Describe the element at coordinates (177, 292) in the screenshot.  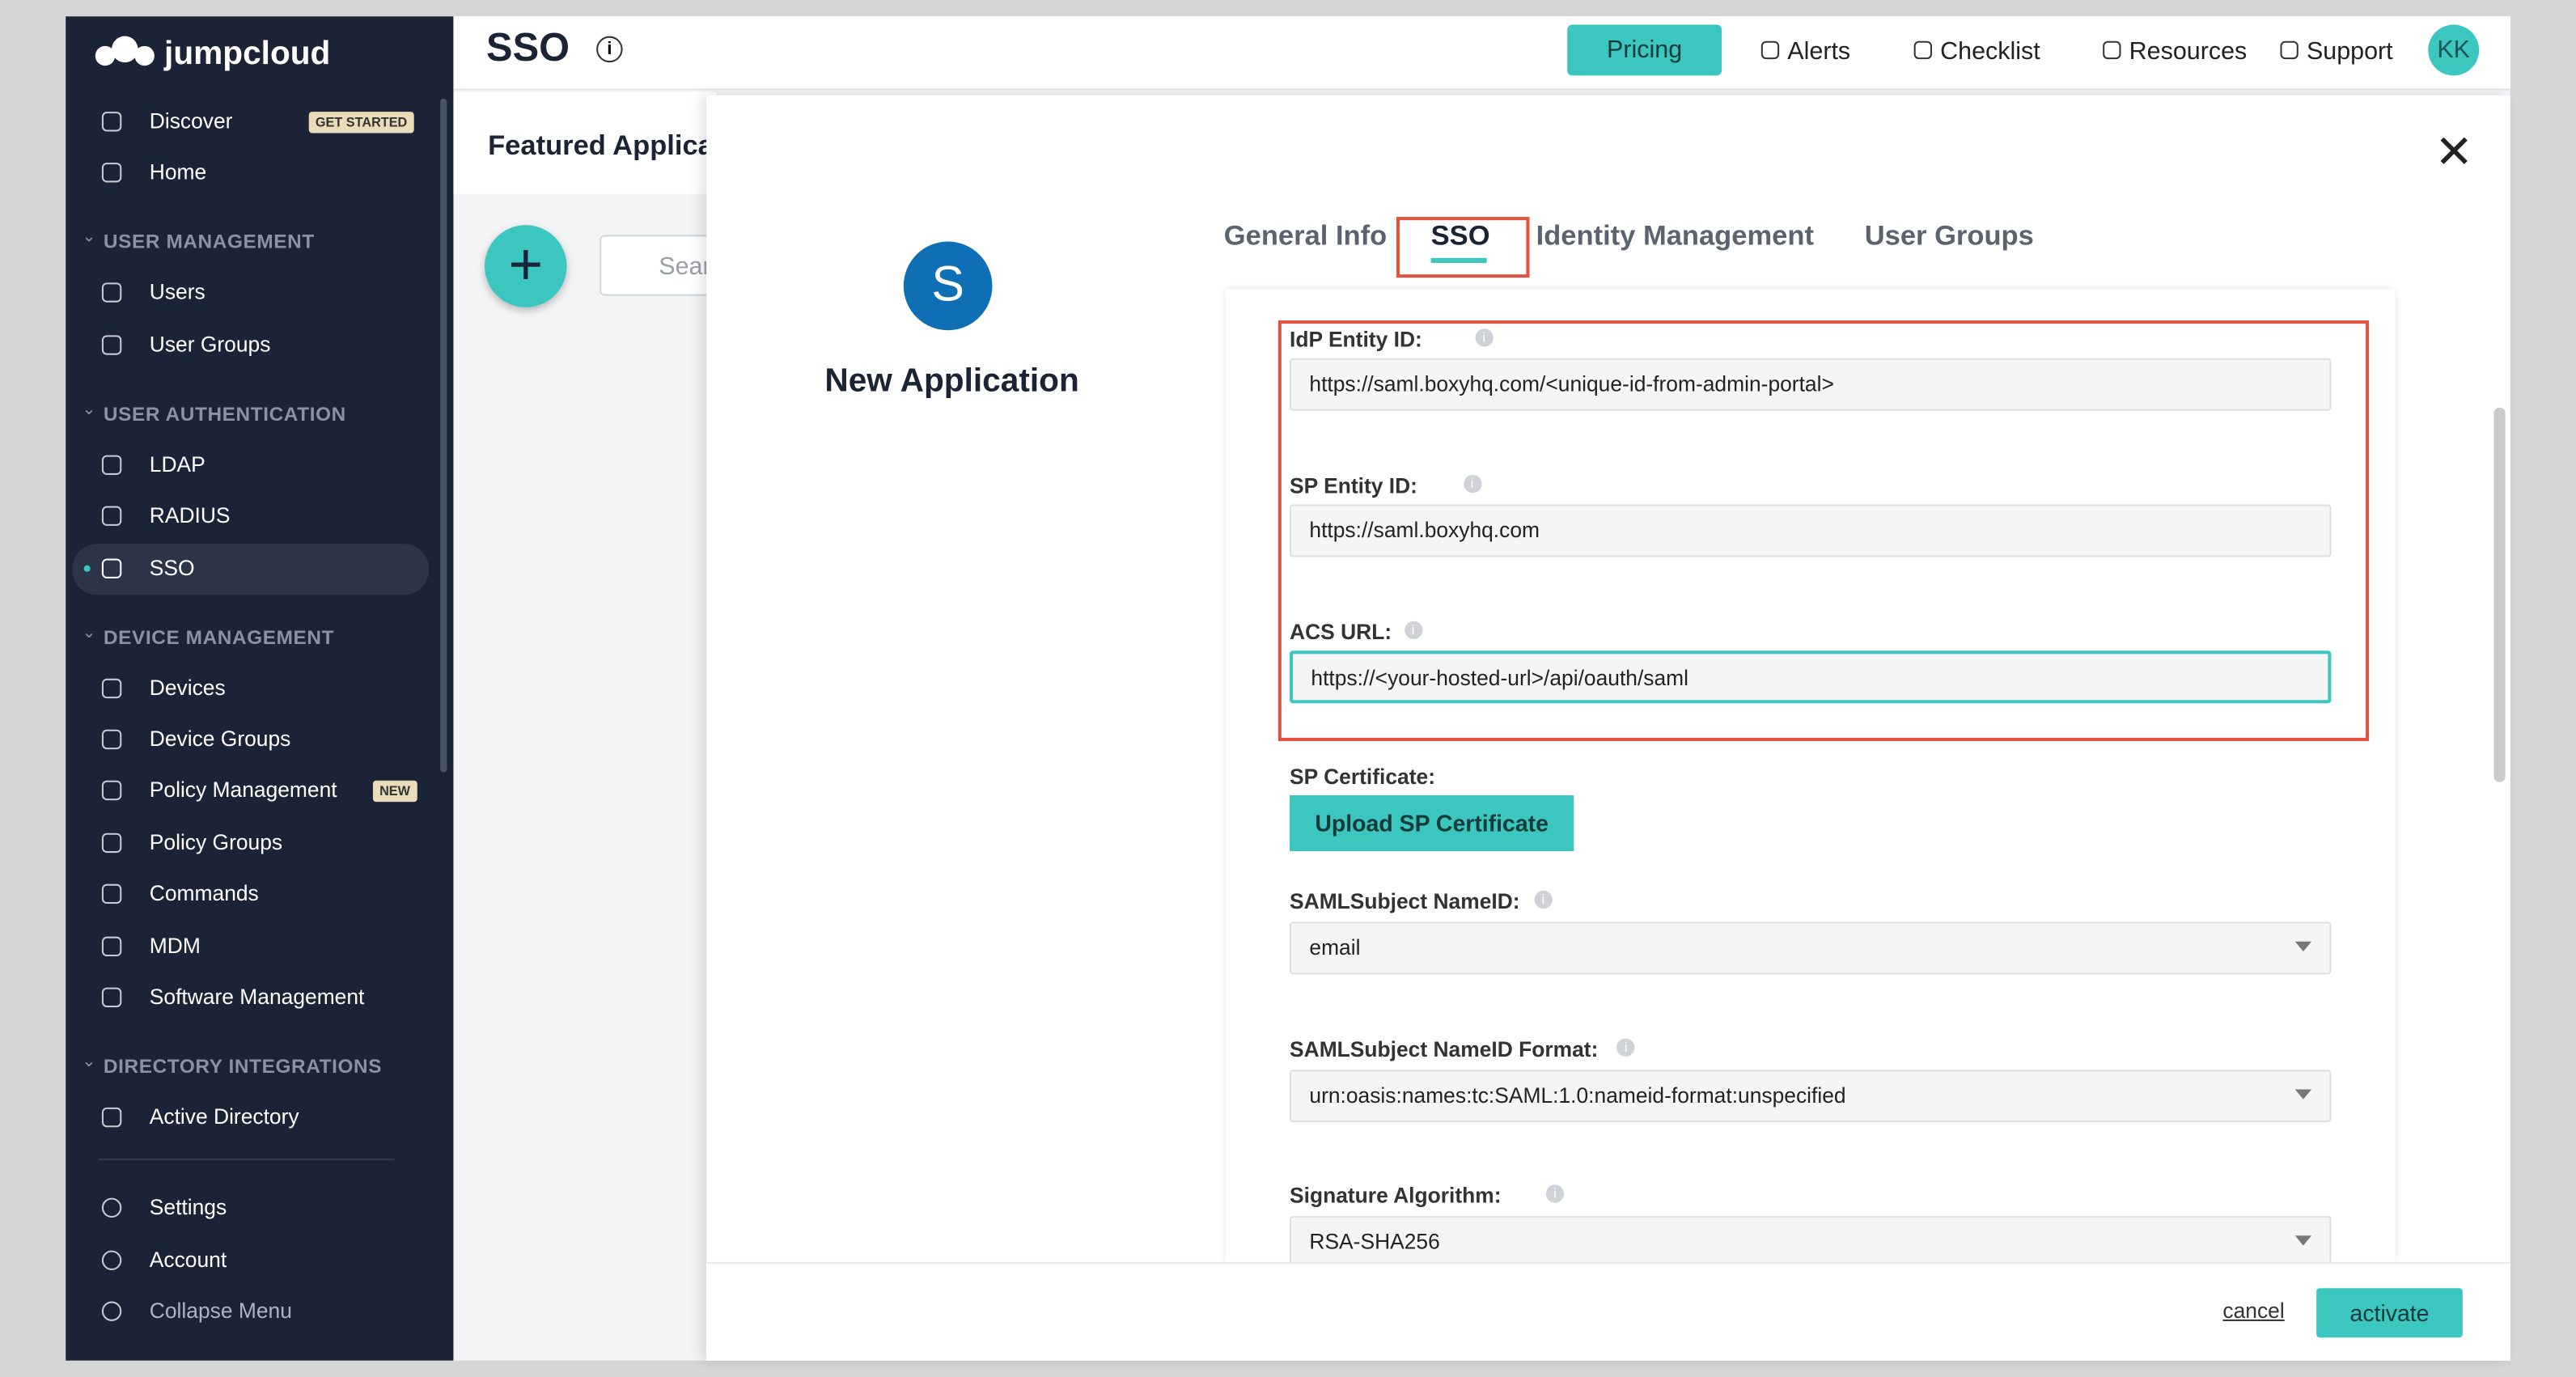
I see `nav-item: Users` at that location.